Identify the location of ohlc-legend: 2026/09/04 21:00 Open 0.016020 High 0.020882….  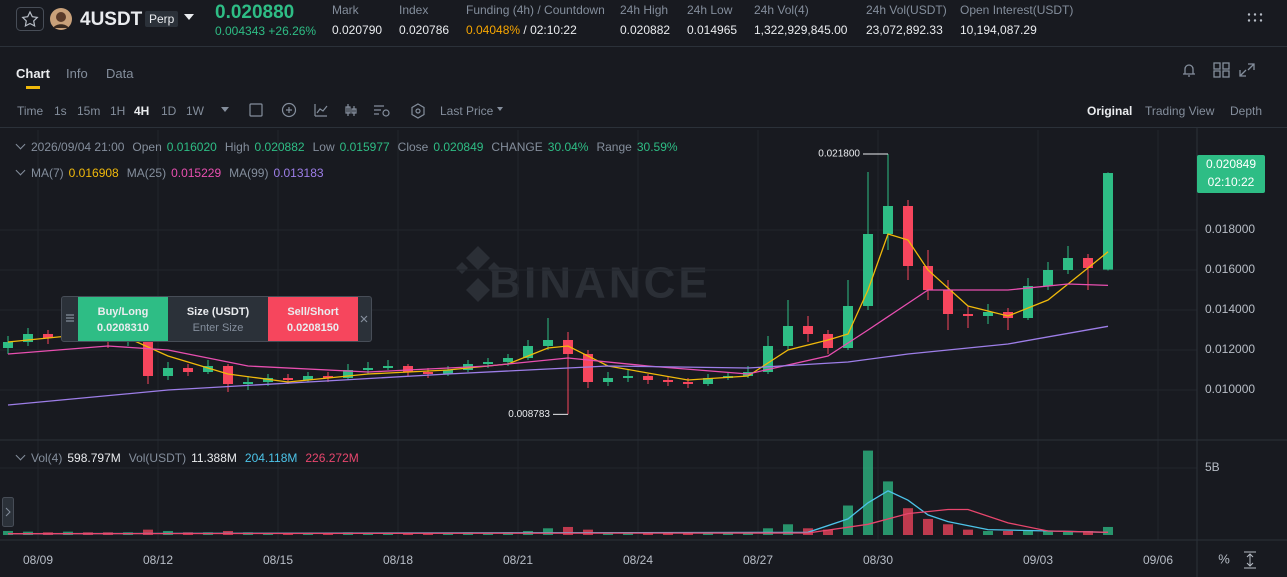
(356, 147).